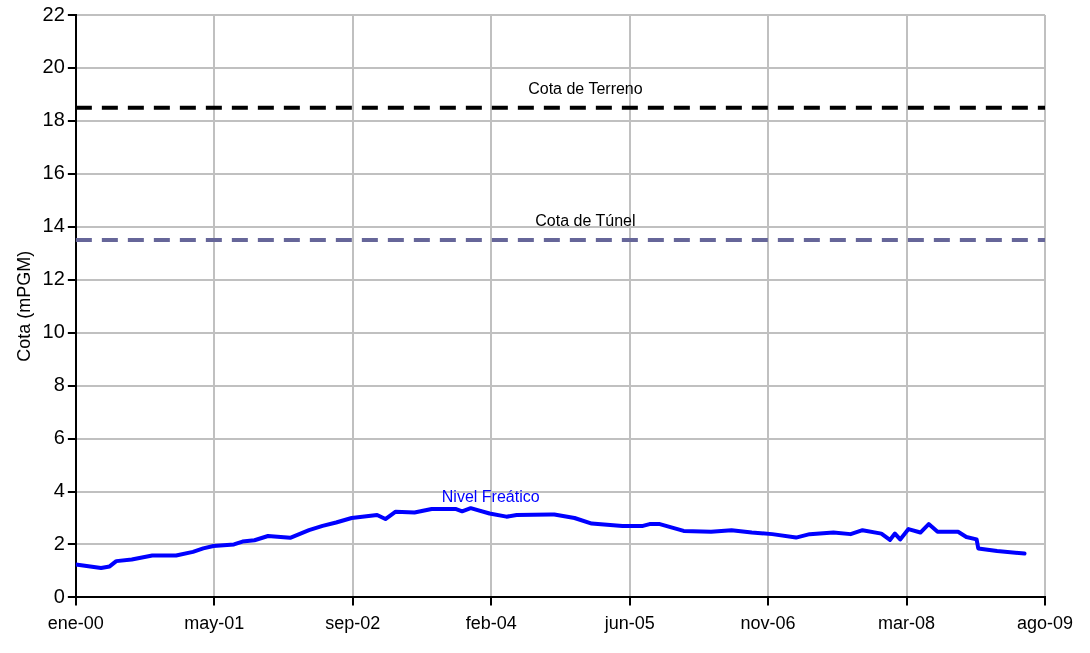  What do you see at coordinates (768, 623) in the screenshot?
I see `x-tick-label: nov-06` at bounding box center [768, 623].